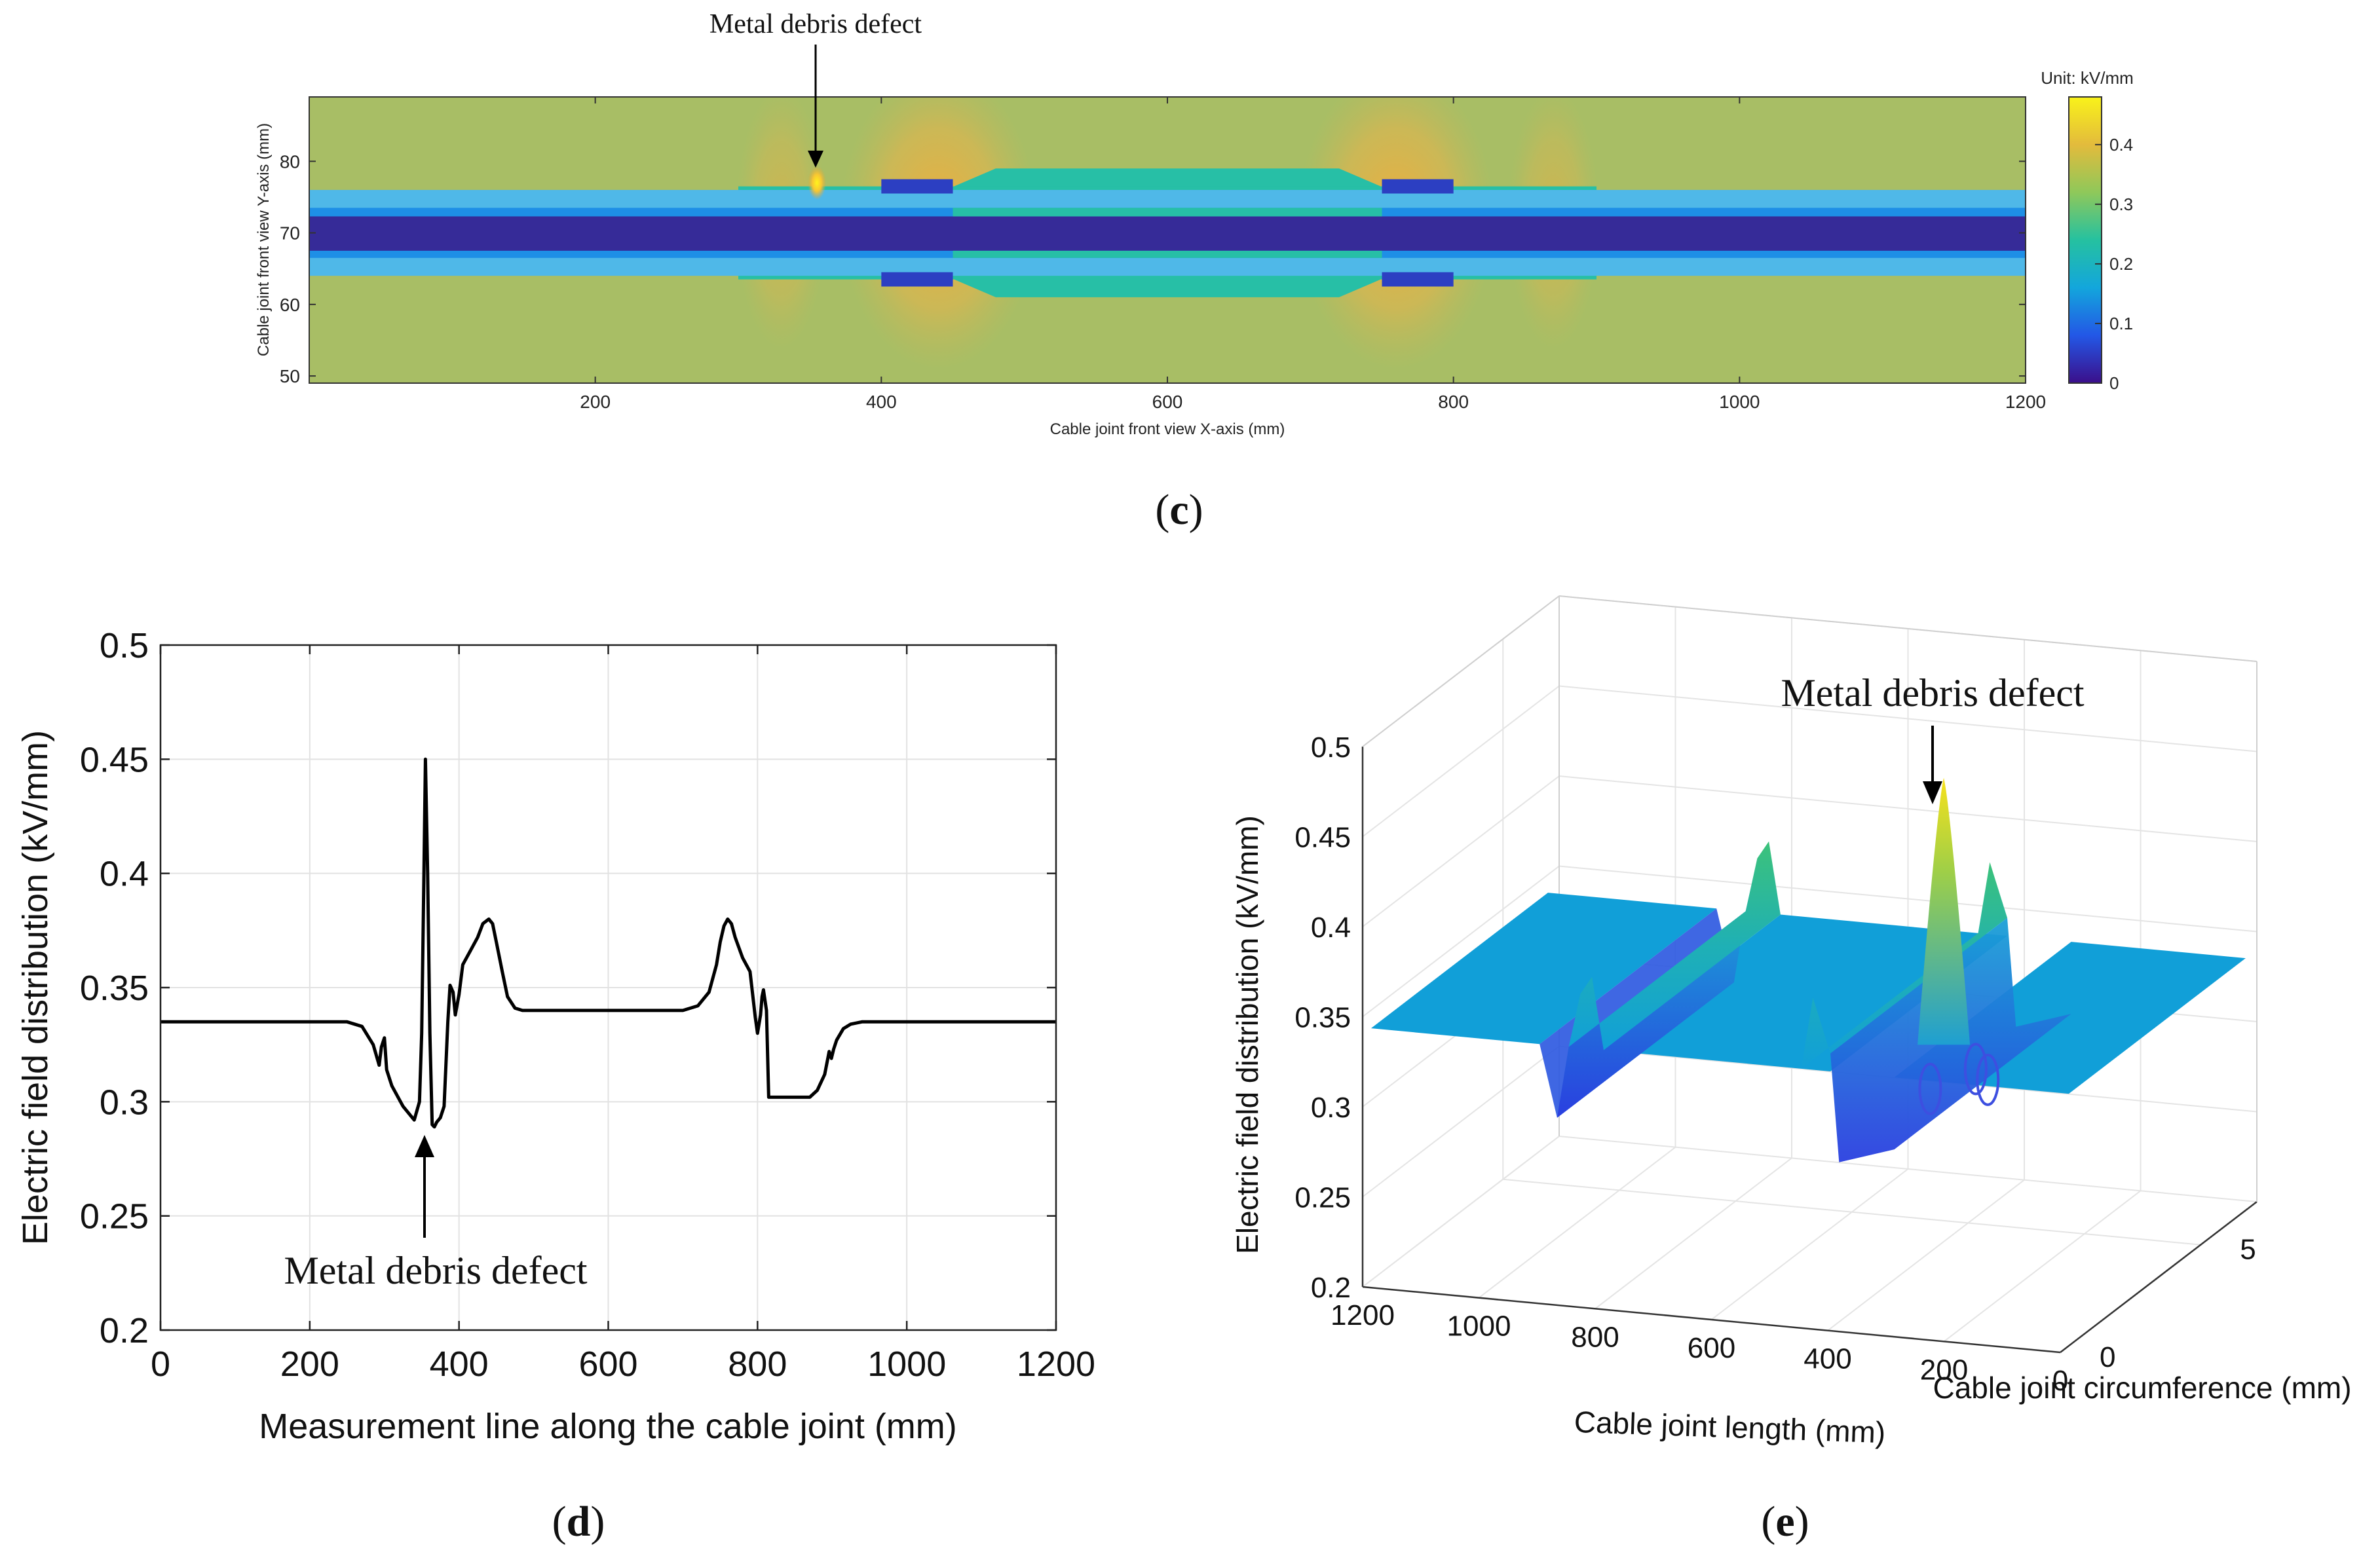 The image size is (2380, 1558). I want to click on colorbar: Unit: kV/mm 0 0.1 0.2 0.3 0.4, so click(2087, 230).